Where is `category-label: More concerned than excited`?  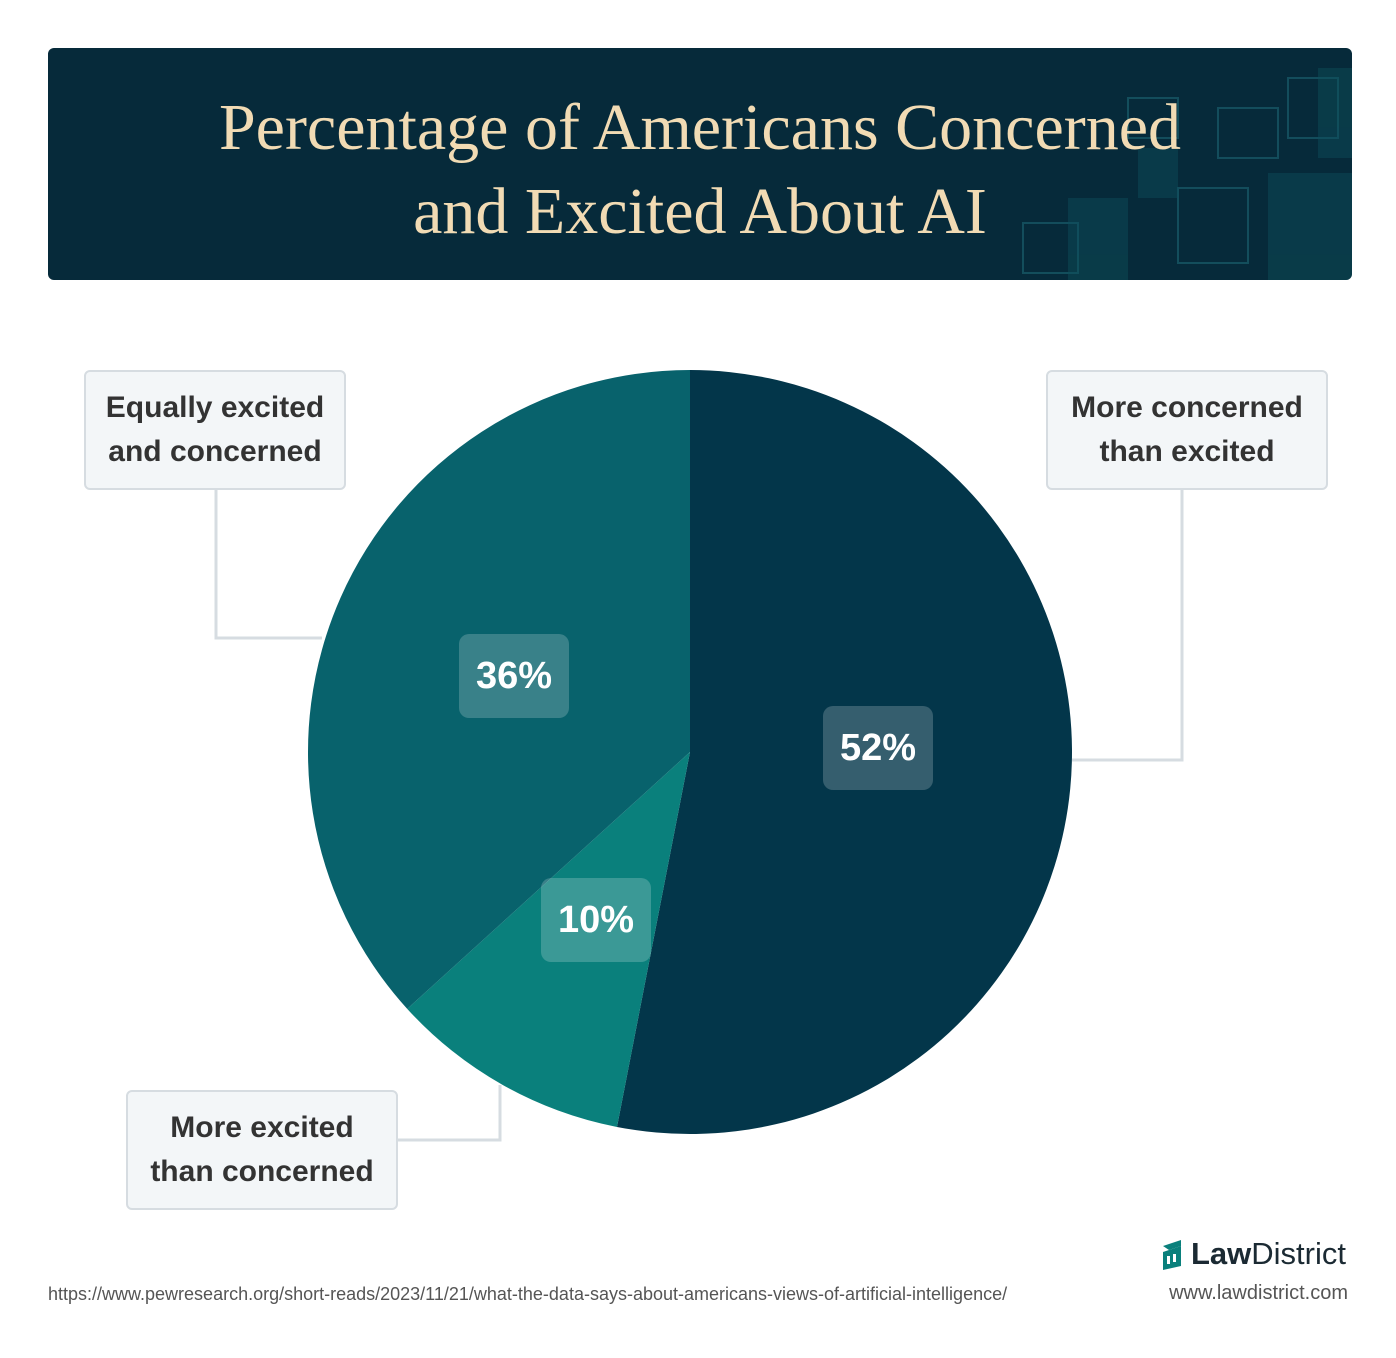
category-label: More concerned than excited is located at coordinates (1187, 430).